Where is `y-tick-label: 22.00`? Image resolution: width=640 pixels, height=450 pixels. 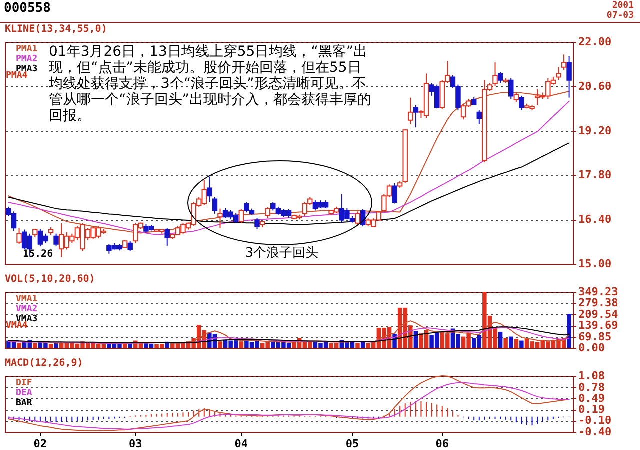 y-tick-label: 22.00 is located at coordinates (595, 42).